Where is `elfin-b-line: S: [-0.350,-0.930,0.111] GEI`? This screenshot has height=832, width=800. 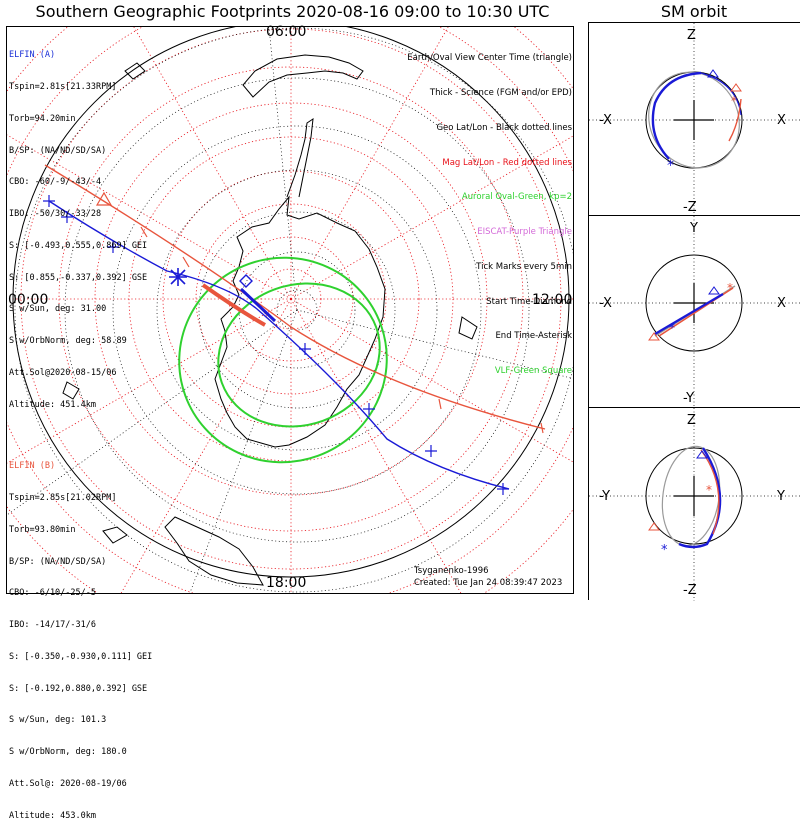 elfin-b-line: S: [-0.350,-0.930,0.111] GEI is located at coordinates (81, 656).